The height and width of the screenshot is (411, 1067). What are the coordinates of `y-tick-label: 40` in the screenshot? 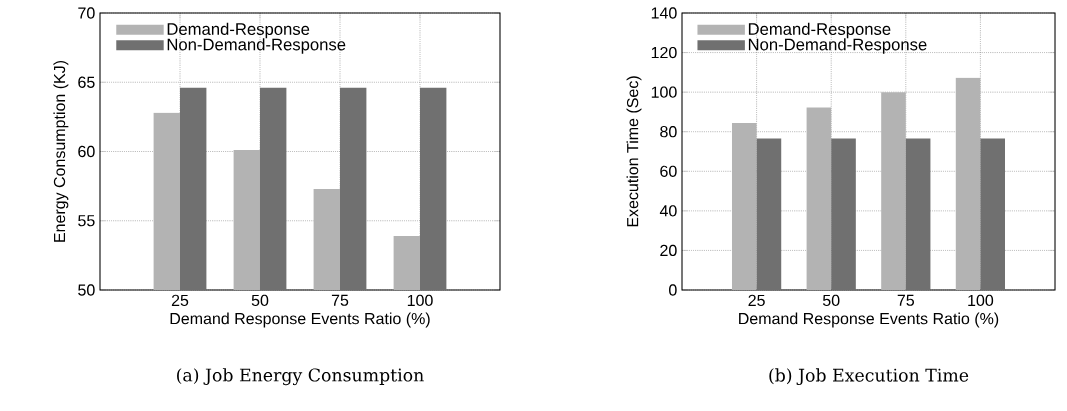 It's located at (668, 211).